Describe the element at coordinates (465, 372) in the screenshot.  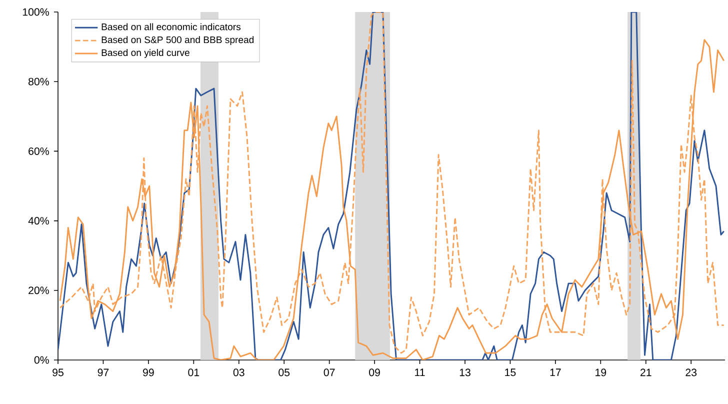
I see `x-tick-label: 13` at that location.